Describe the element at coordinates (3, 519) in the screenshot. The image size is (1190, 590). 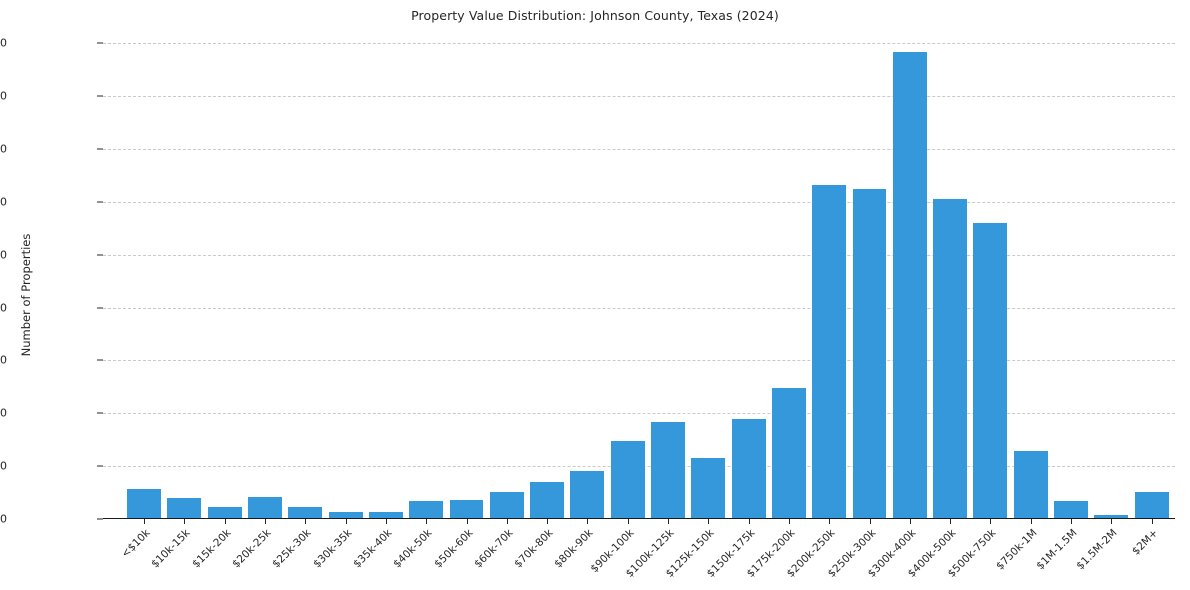
I see `y-axis-tick-label: 0` at that location.